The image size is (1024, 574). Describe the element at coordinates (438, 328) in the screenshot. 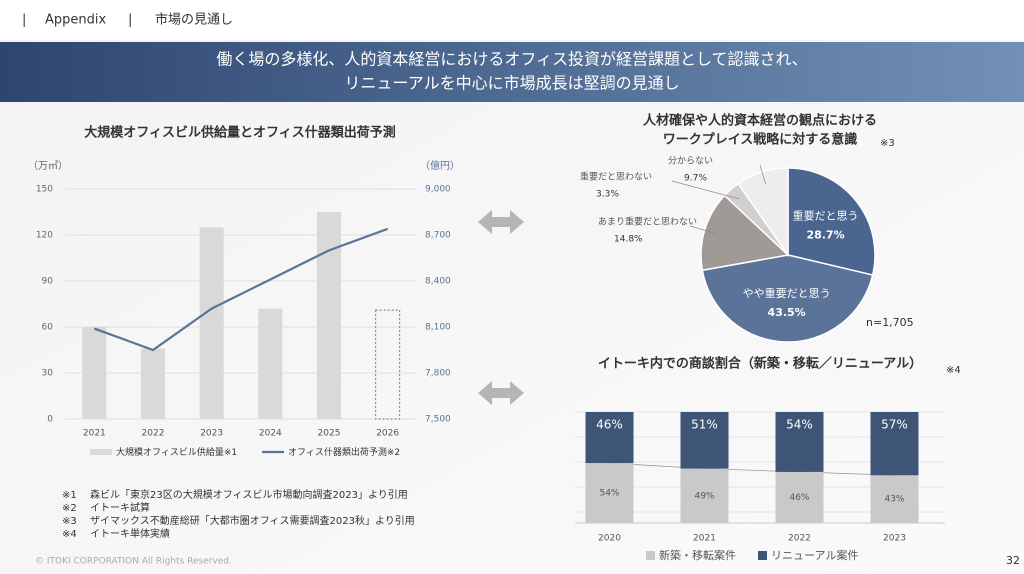

I see `y2-tick-label: 8,100` at that location.